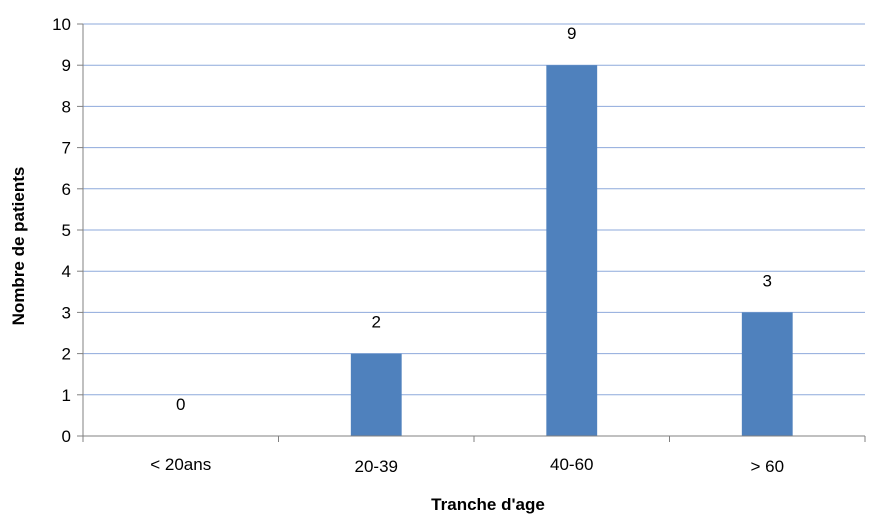 The width and height of the screenshot is (878, 527). Describe the element at coordinates (66, 189) in the screenshot. I see `y-tick-label: 6` at that location.